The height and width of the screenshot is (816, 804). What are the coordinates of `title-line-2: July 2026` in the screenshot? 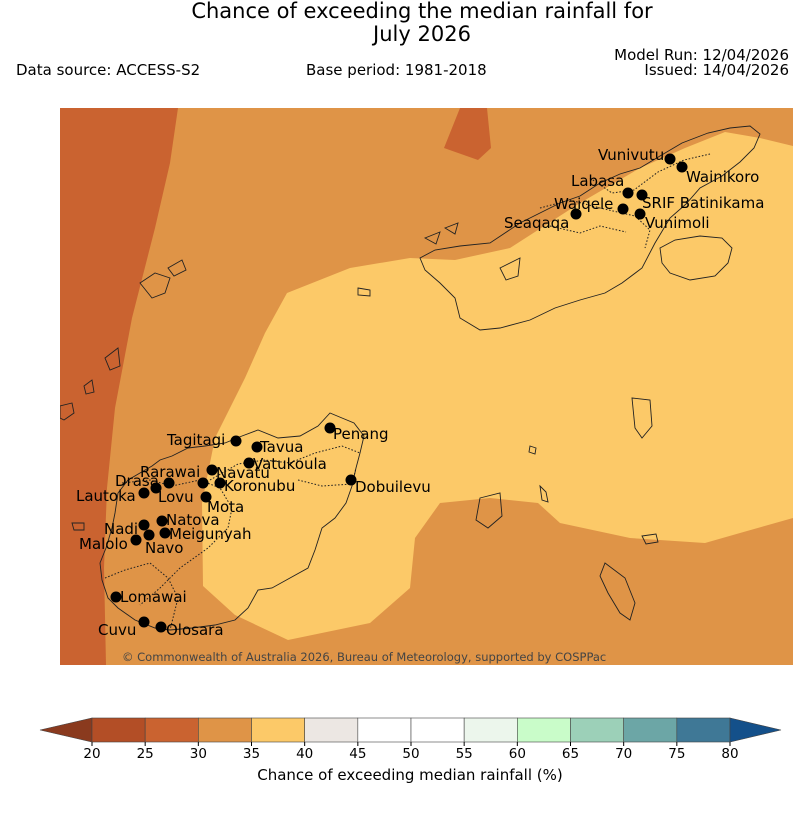 It's located at (422, 34).